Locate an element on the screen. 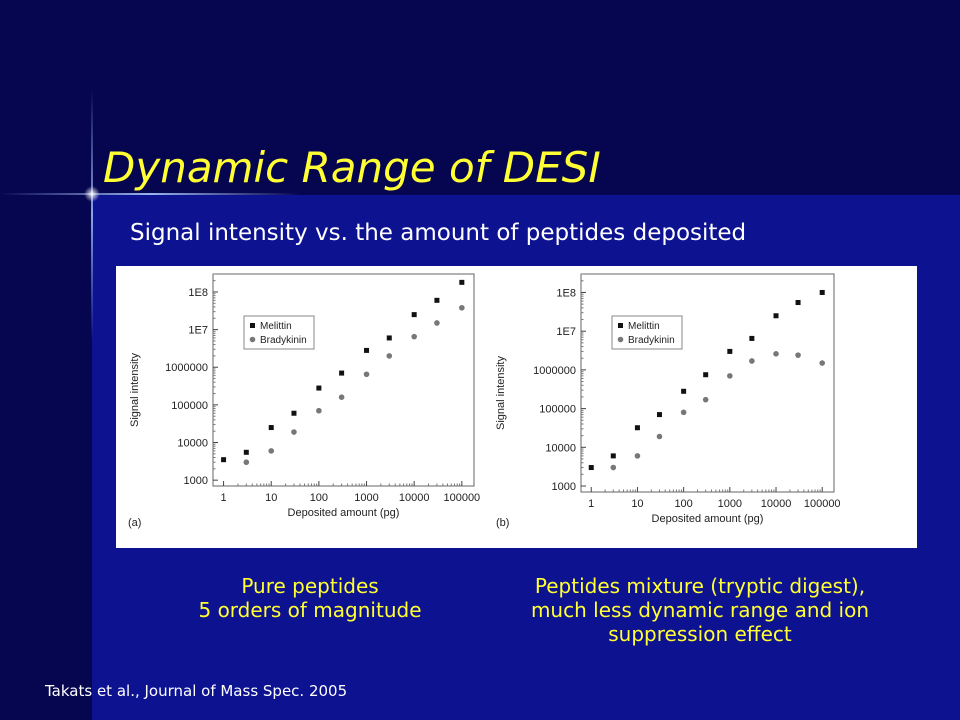  caption-right-line-1: Peptides mixture (tryptic digest), is located at coordinates (700, 586).